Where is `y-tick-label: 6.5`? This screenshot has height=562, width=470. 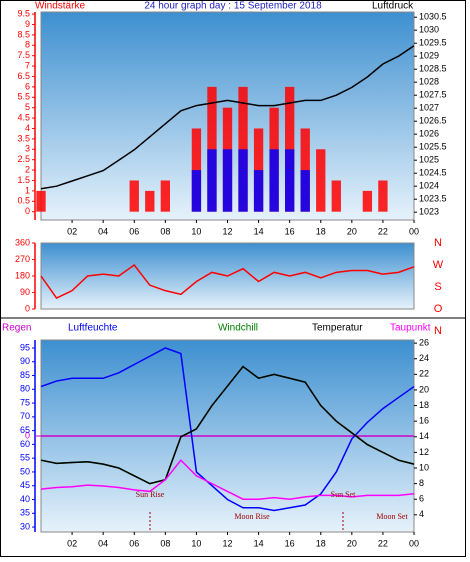 y-tick-label: 6.5 is located at coordinates (23, 76).